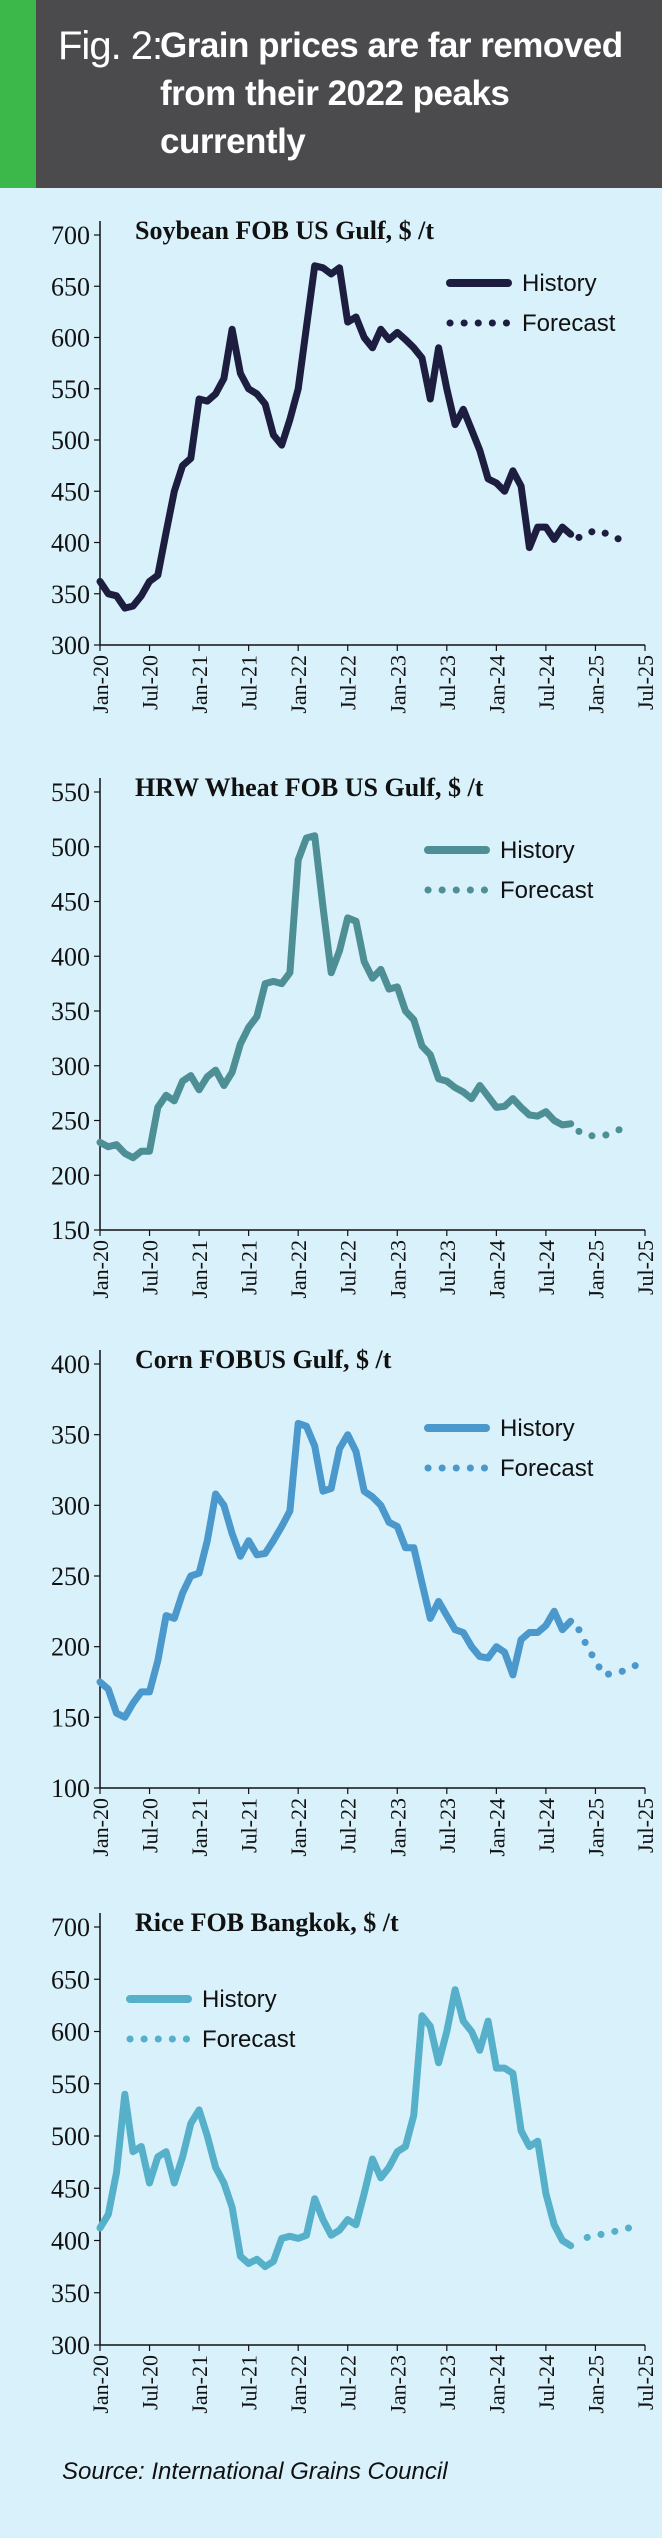  I want to click on chart-title: Rice FOB Bangkok, $ /t, so click(267, 1922).